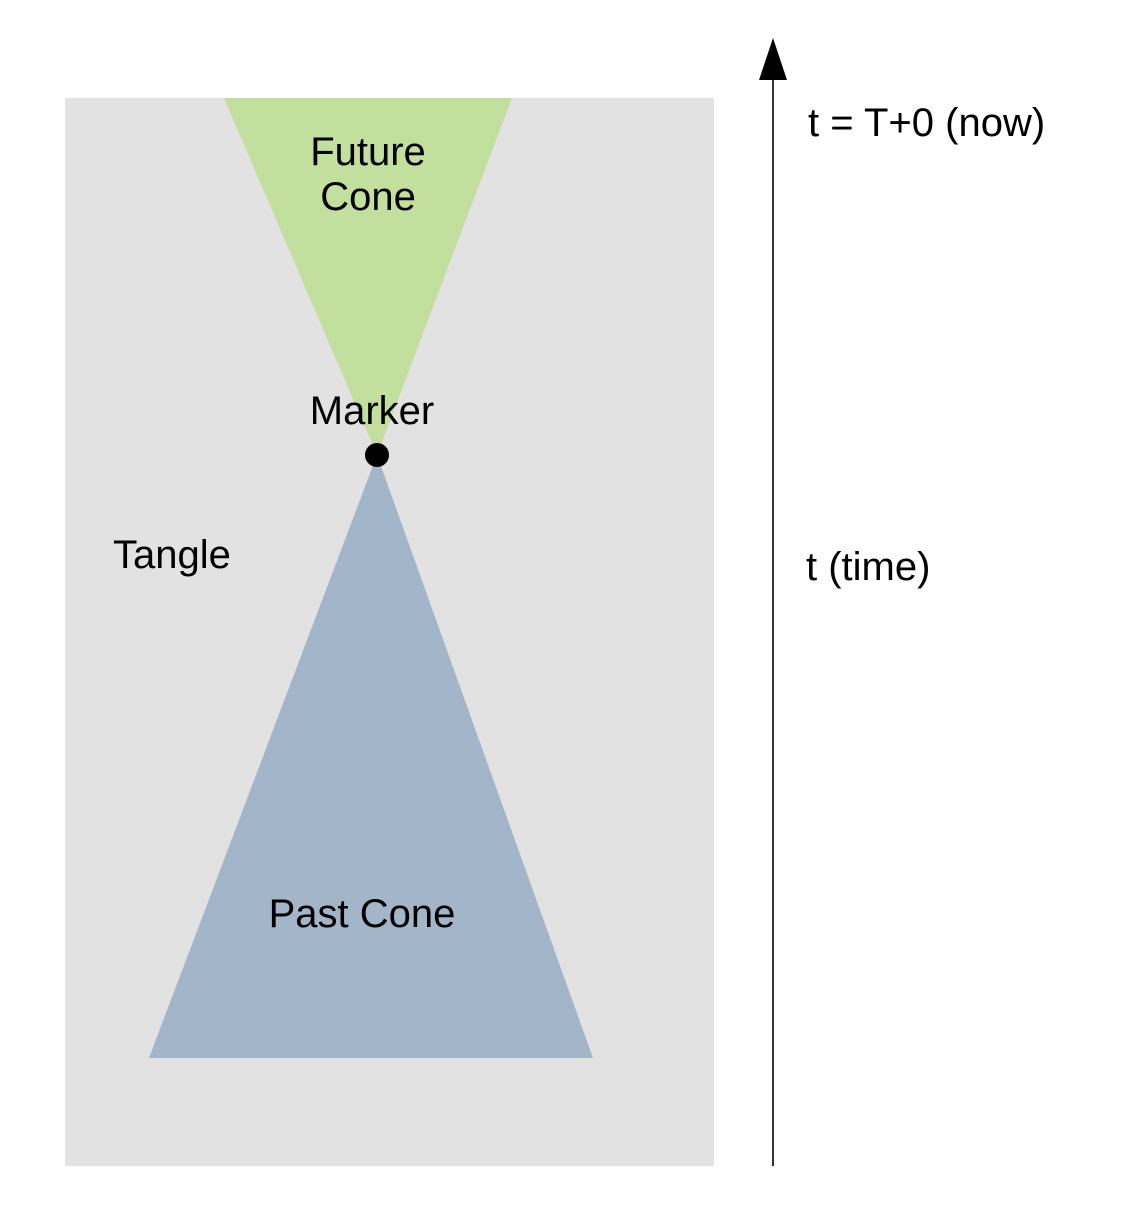 The width and height of the screenshot is (1123, 1222). Describe the element at coordinates (172, 555) in the screenshot. I see `tangle-label: Tangle` at that location.